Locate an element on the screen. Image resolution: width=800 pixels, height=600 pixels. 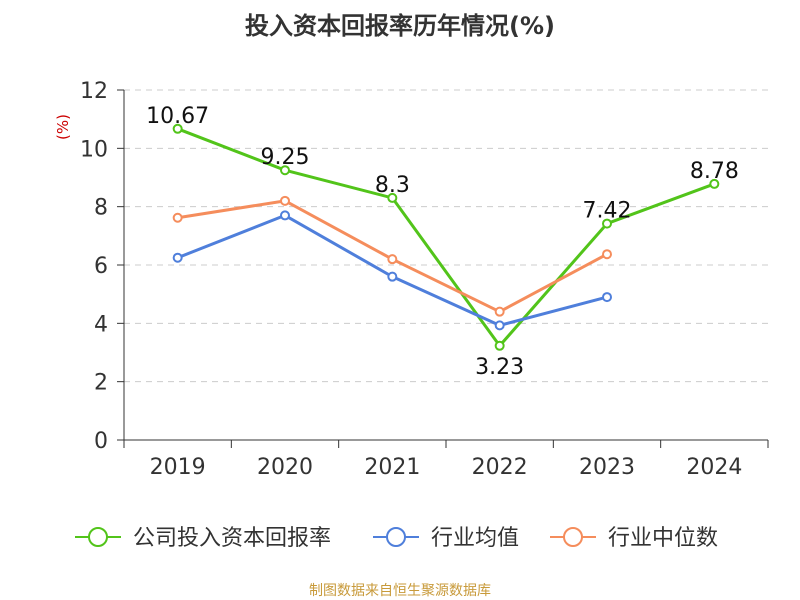
x-tick-label: 2022 is located at coordinates (500, 467).